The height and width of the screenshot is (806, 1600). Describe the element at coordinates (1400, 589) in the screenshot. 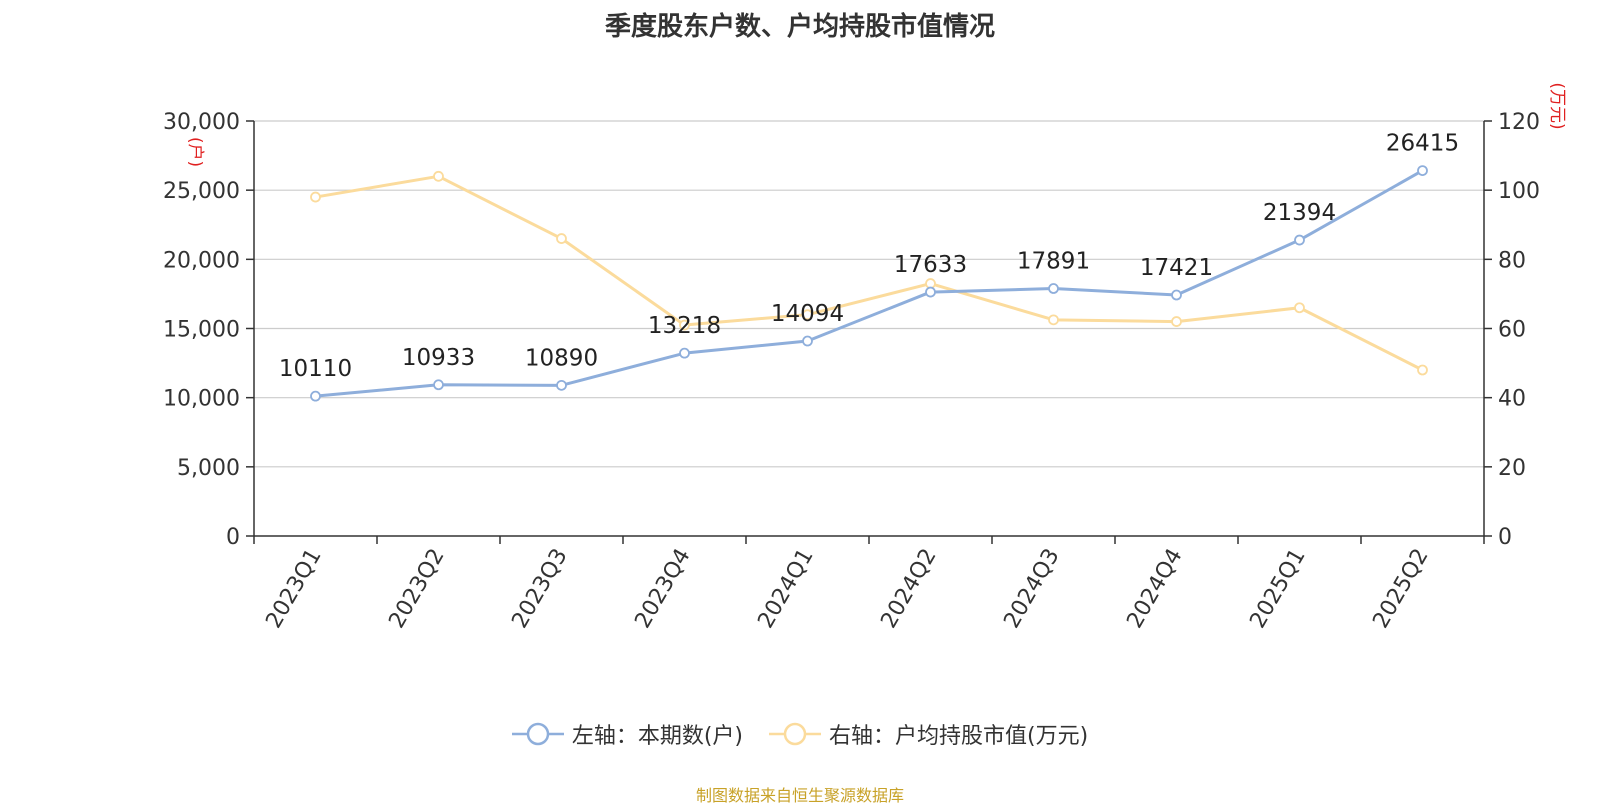

I see `x-axis-category-label: 2025Q2` at that location.